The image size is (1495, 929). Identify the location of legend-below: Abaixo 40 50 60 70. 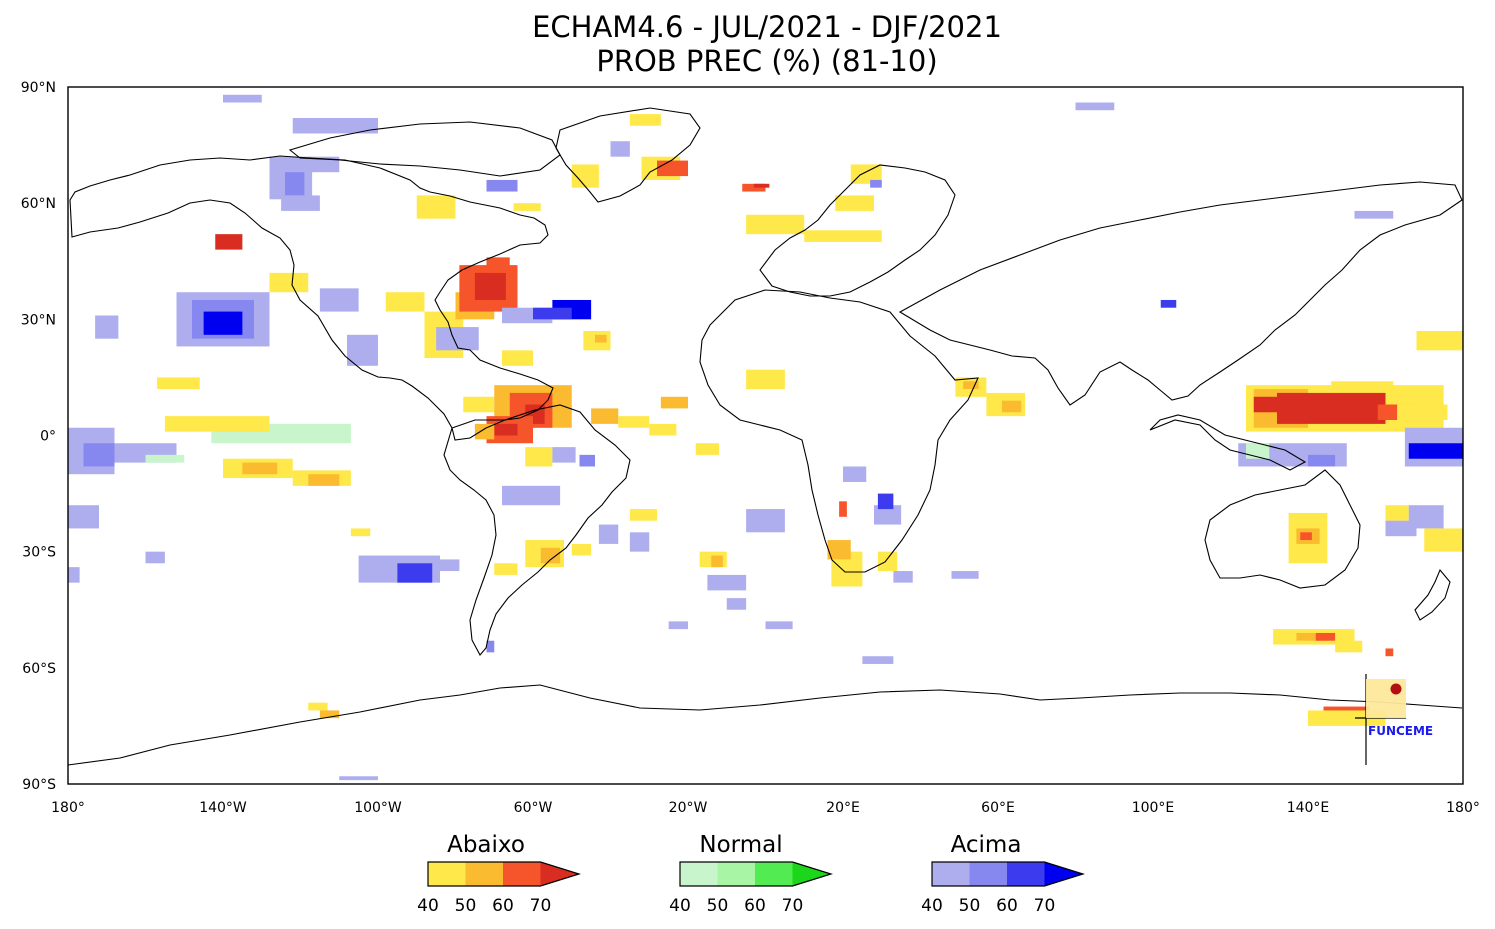
(499, 874).